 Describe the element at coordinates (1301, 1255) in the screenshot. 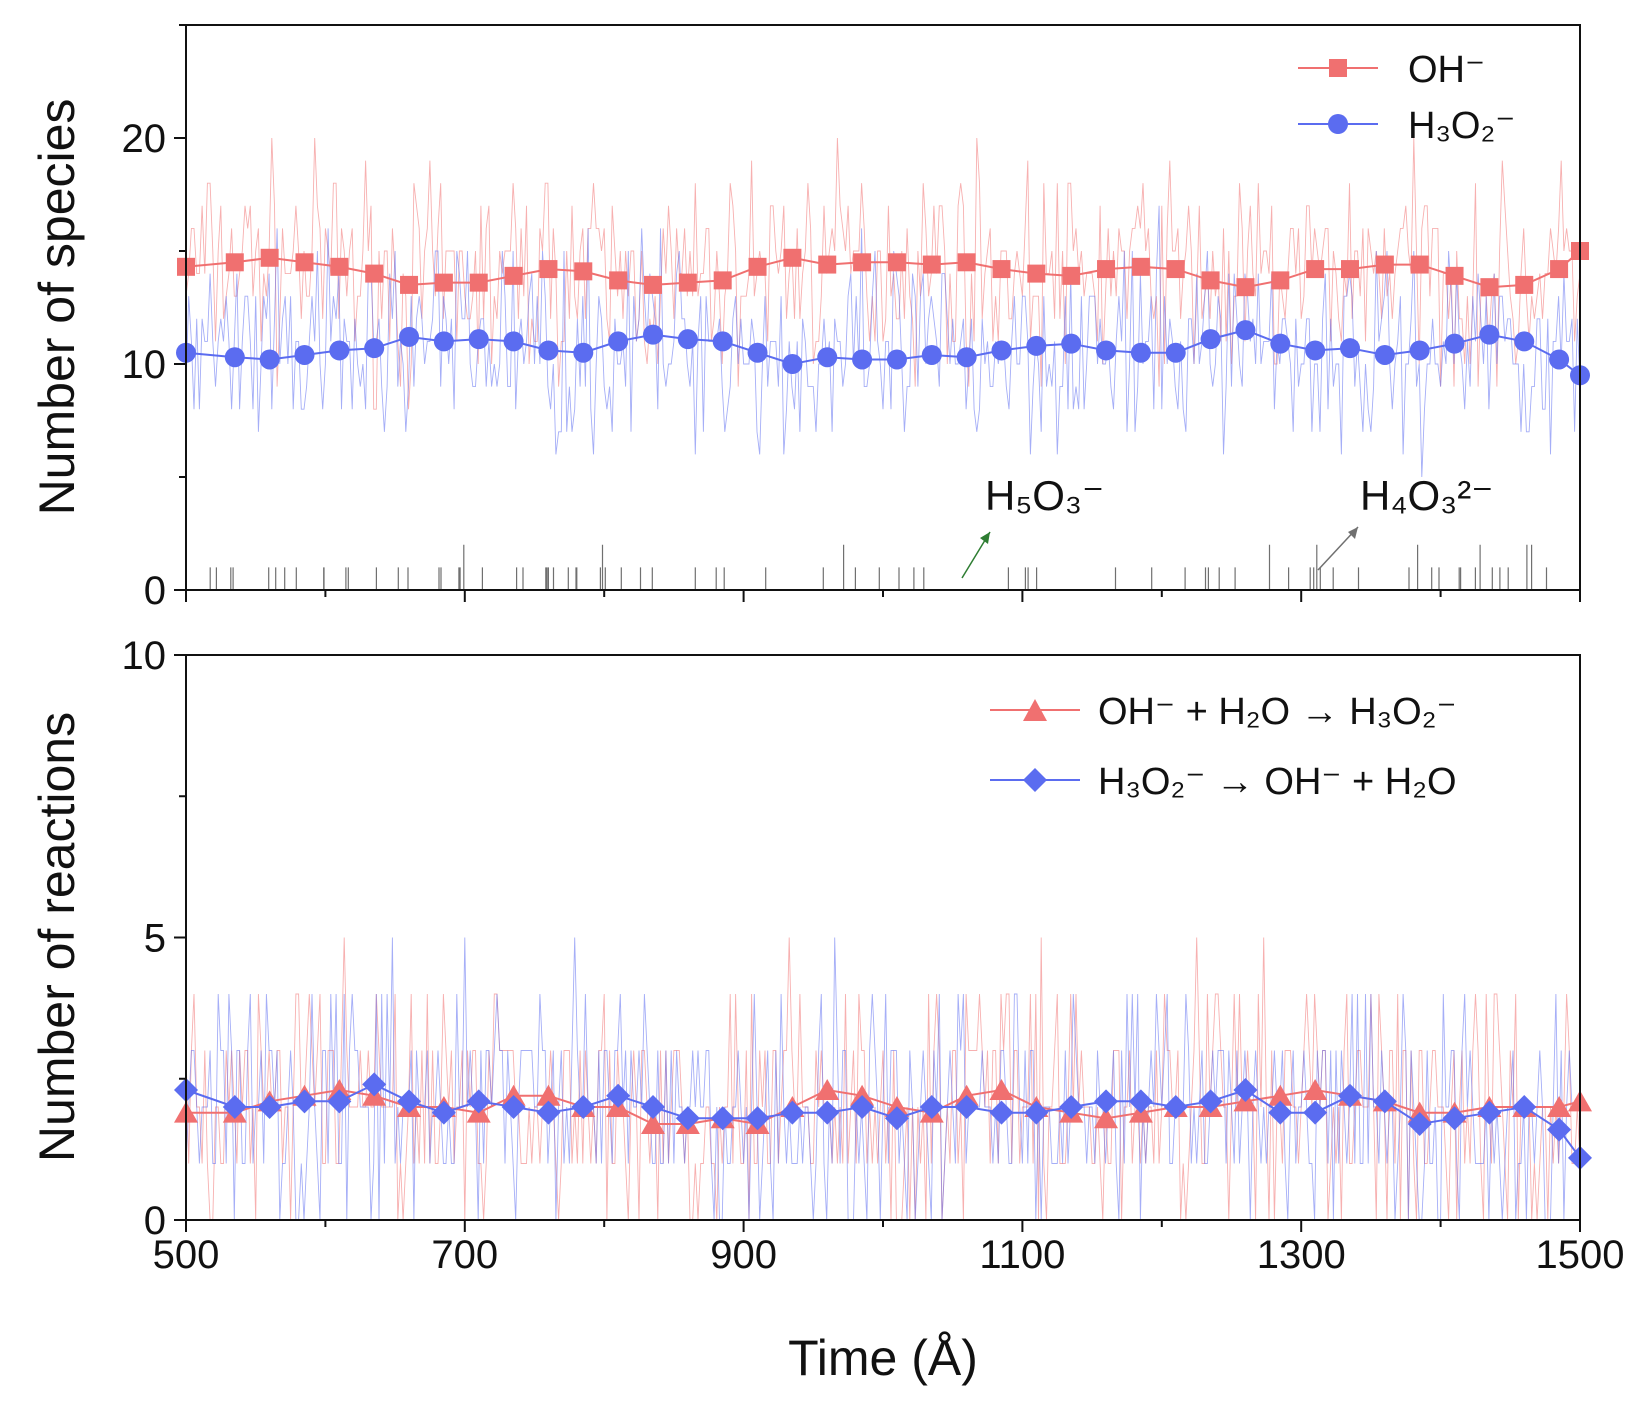

I see `x-tick-label: 1300` at that location.